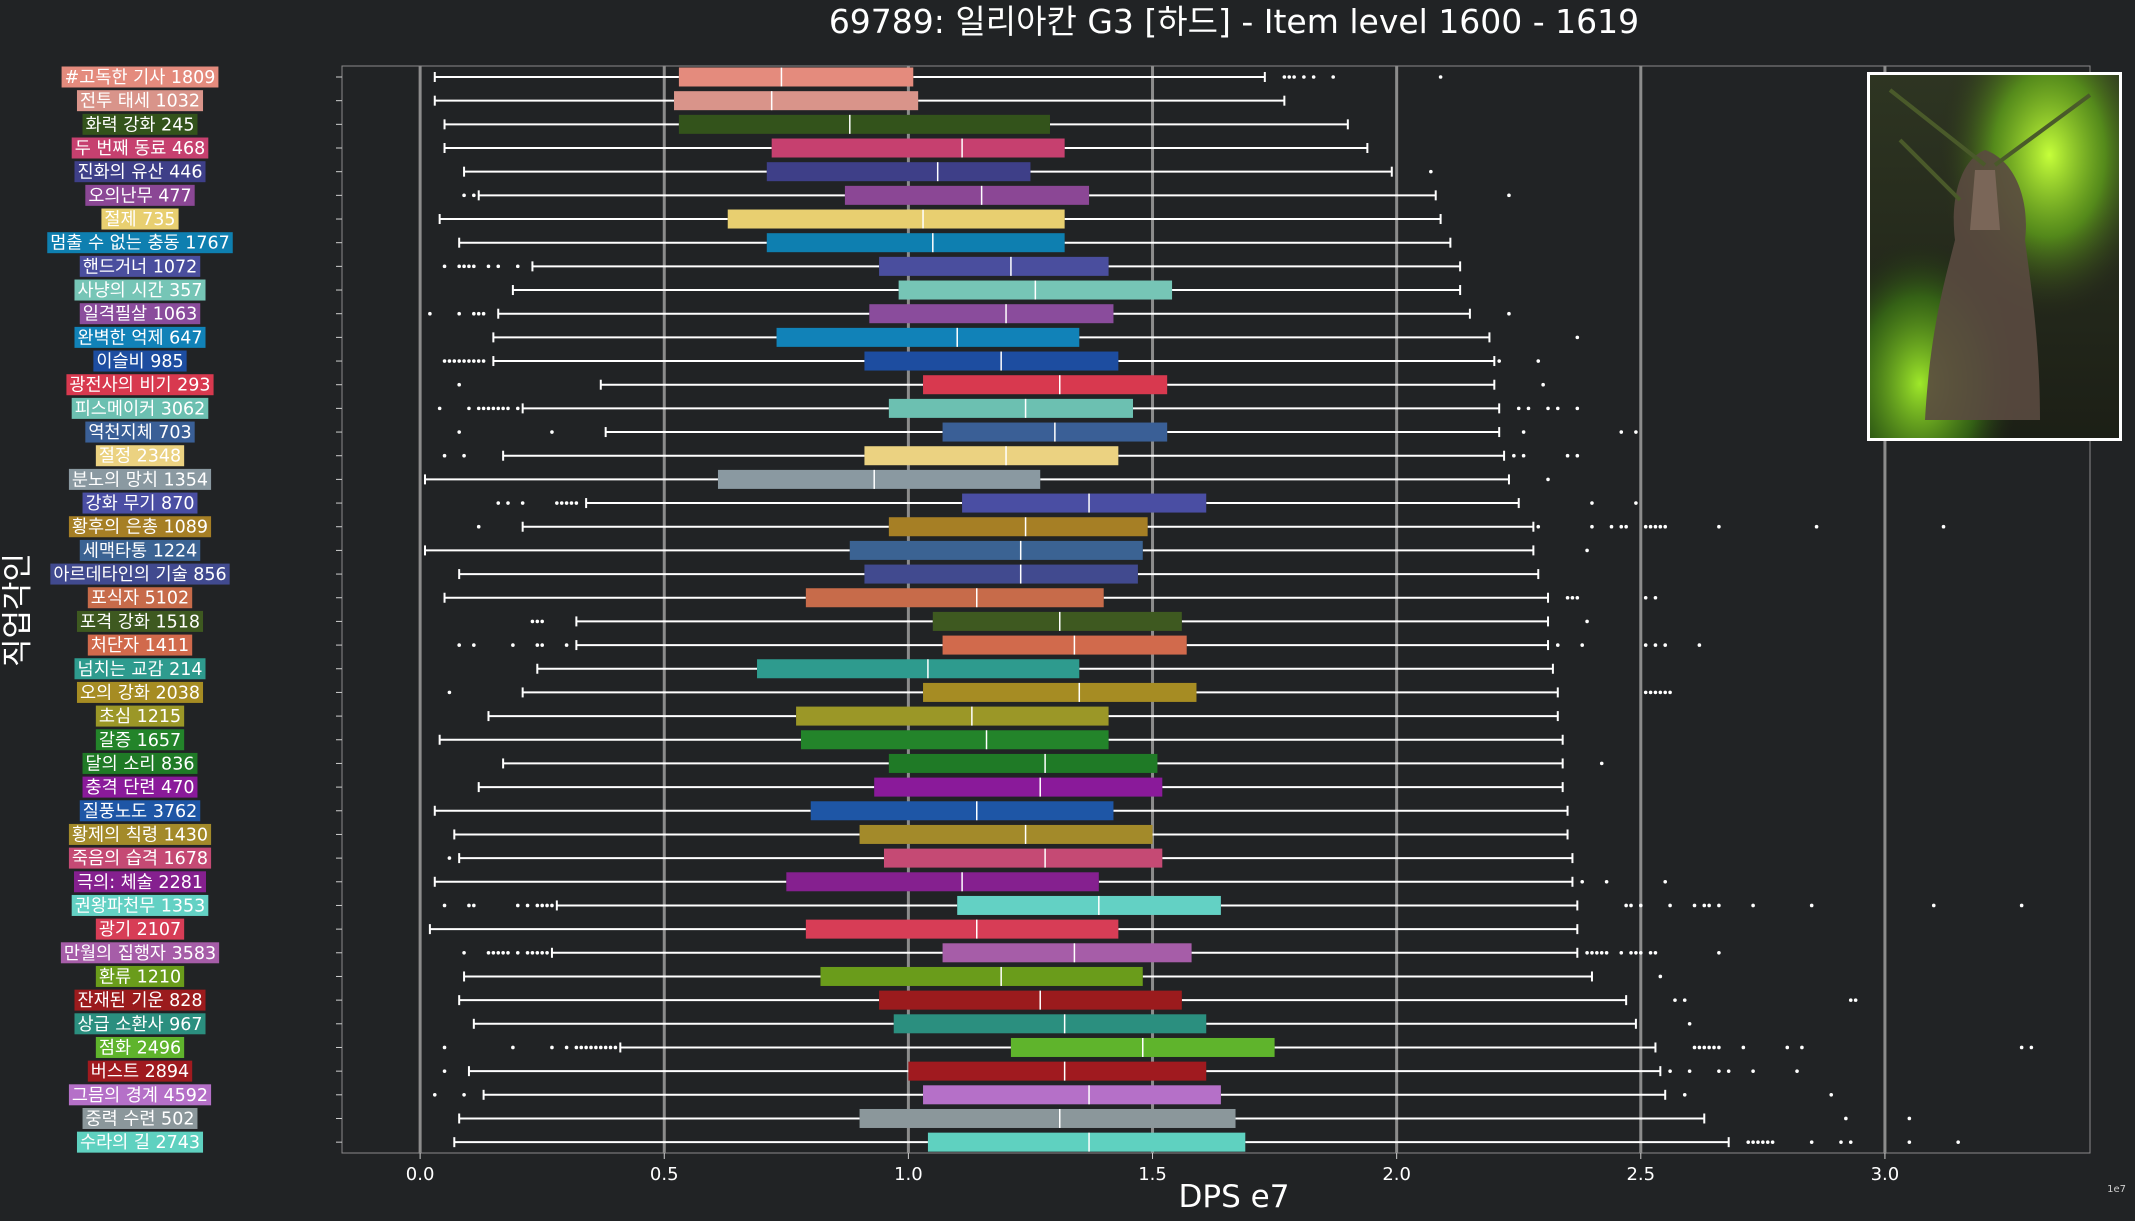 The image size is (2135, 1221). What do you see at coordinates (218, 1047) in the screenshot?
I see `y-tick-label-group: 점화 2496` at bounding box center [218, 1047].